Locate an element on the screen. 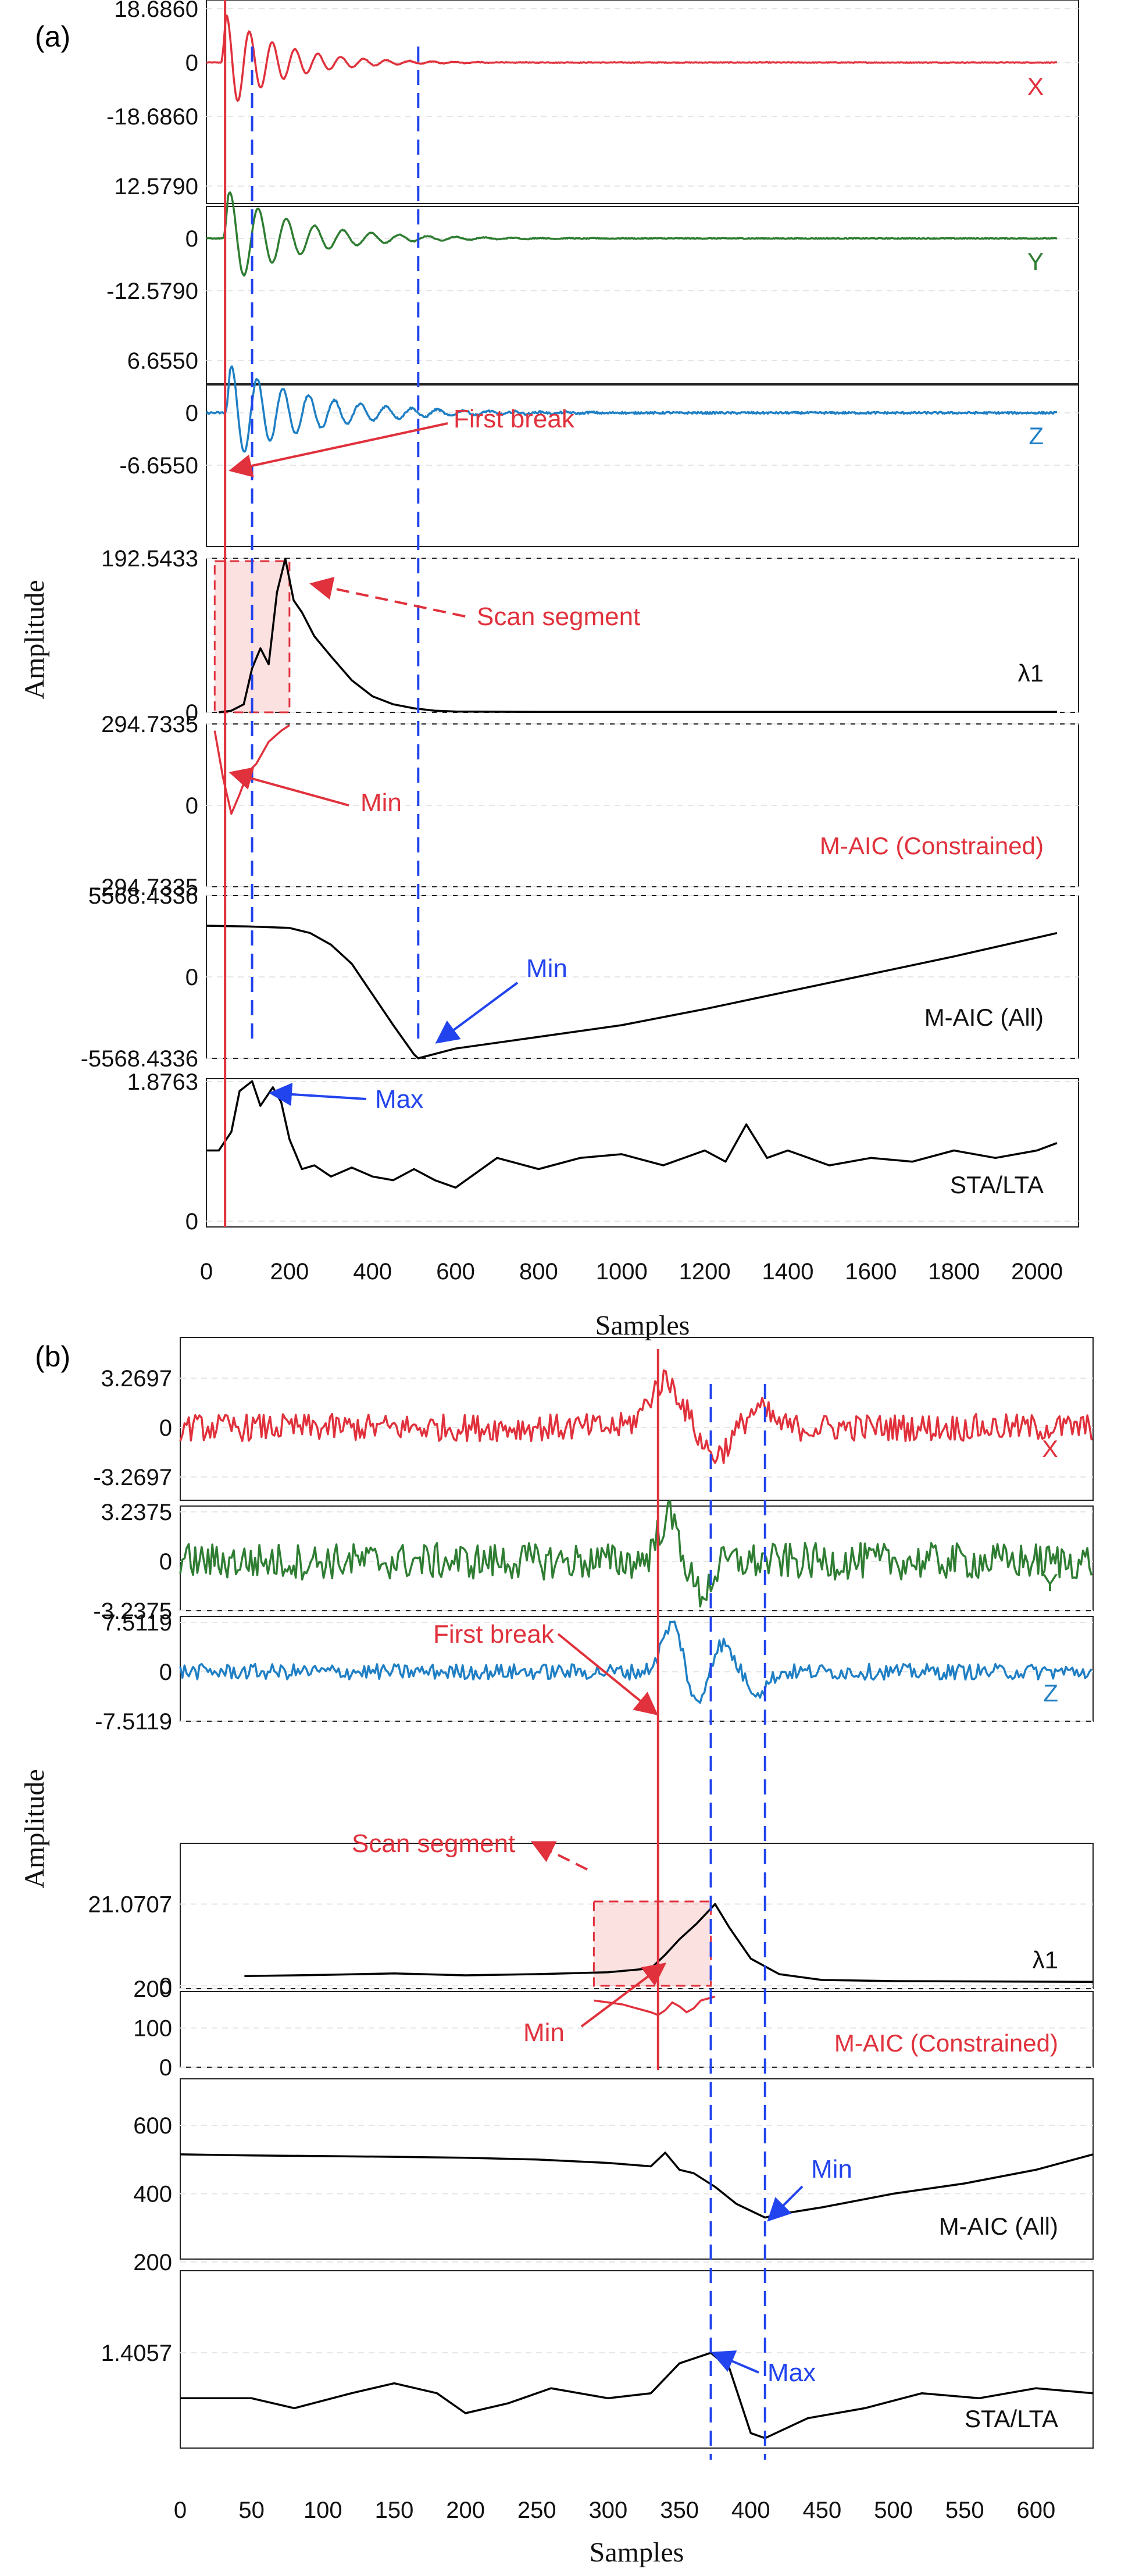 This screenshot has height=2576, width=1139. subplot-sta-lta: 1.4057 STA/LTA is located at coordinates (598, 2359).